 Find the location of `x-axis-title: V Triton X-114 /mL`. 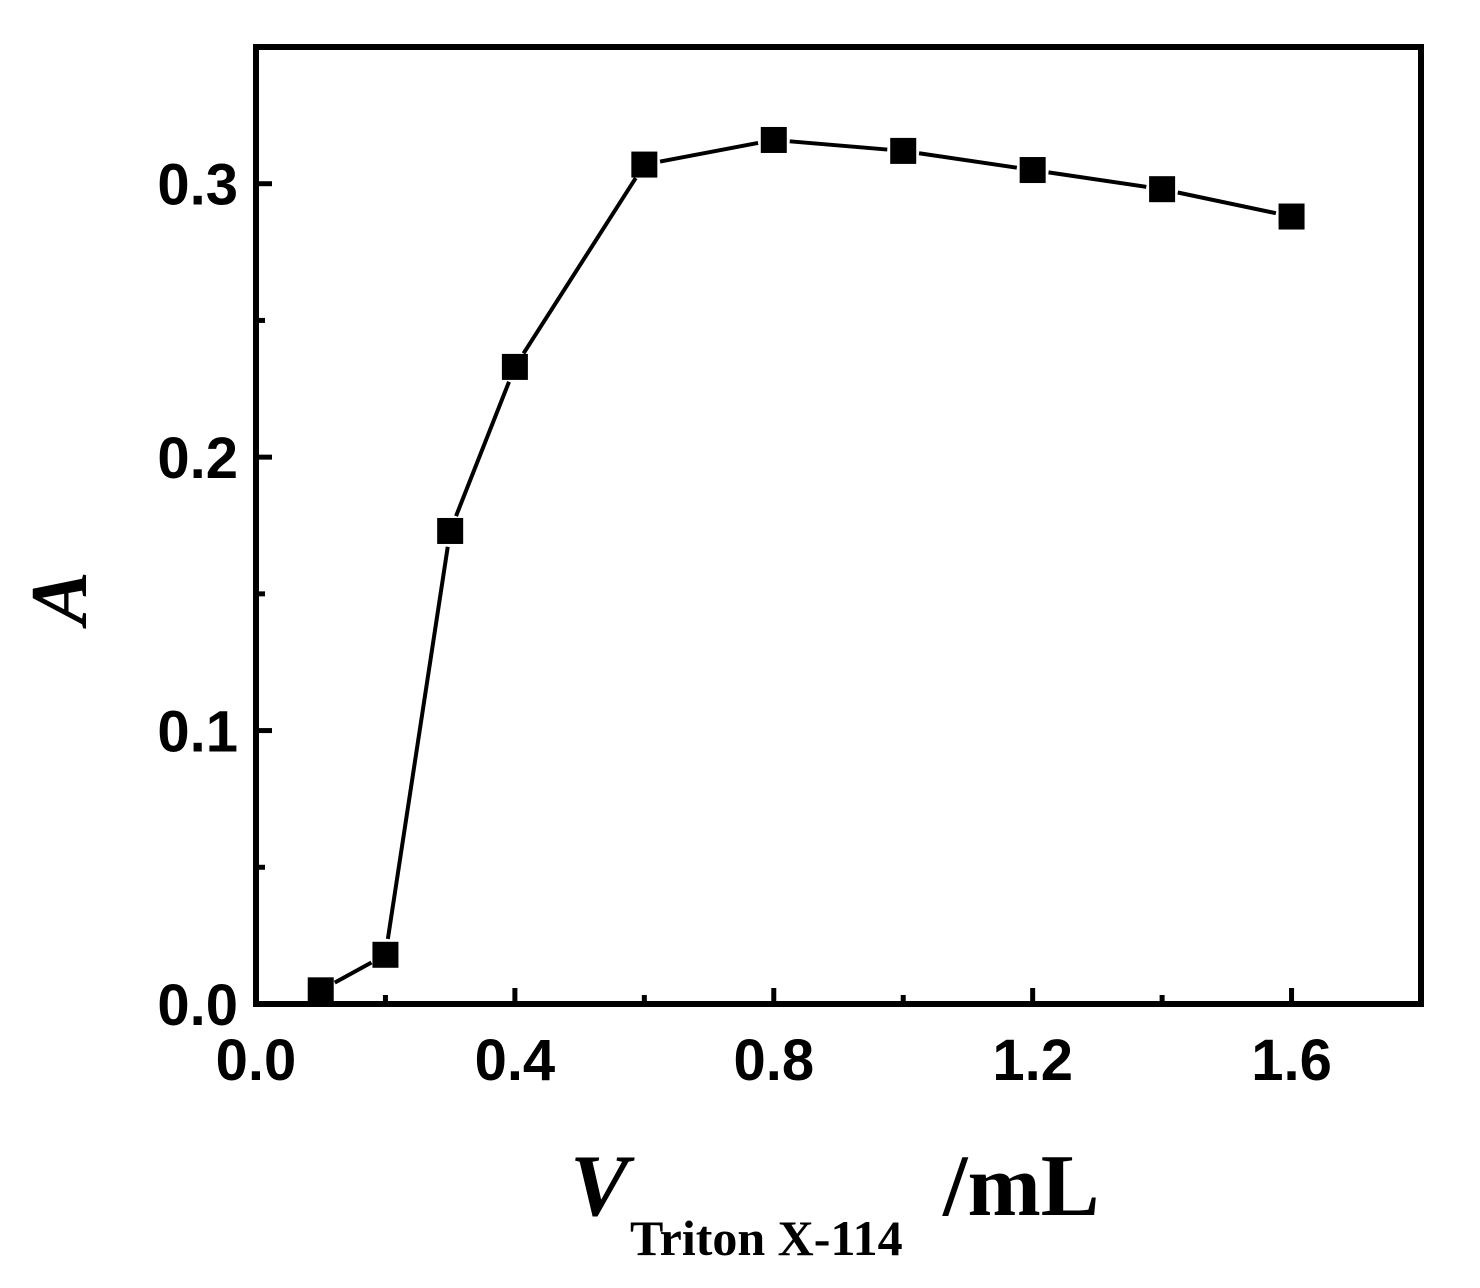

x-axis-title: V Triton X-114 /mL is located at coordinates (834, 1202).